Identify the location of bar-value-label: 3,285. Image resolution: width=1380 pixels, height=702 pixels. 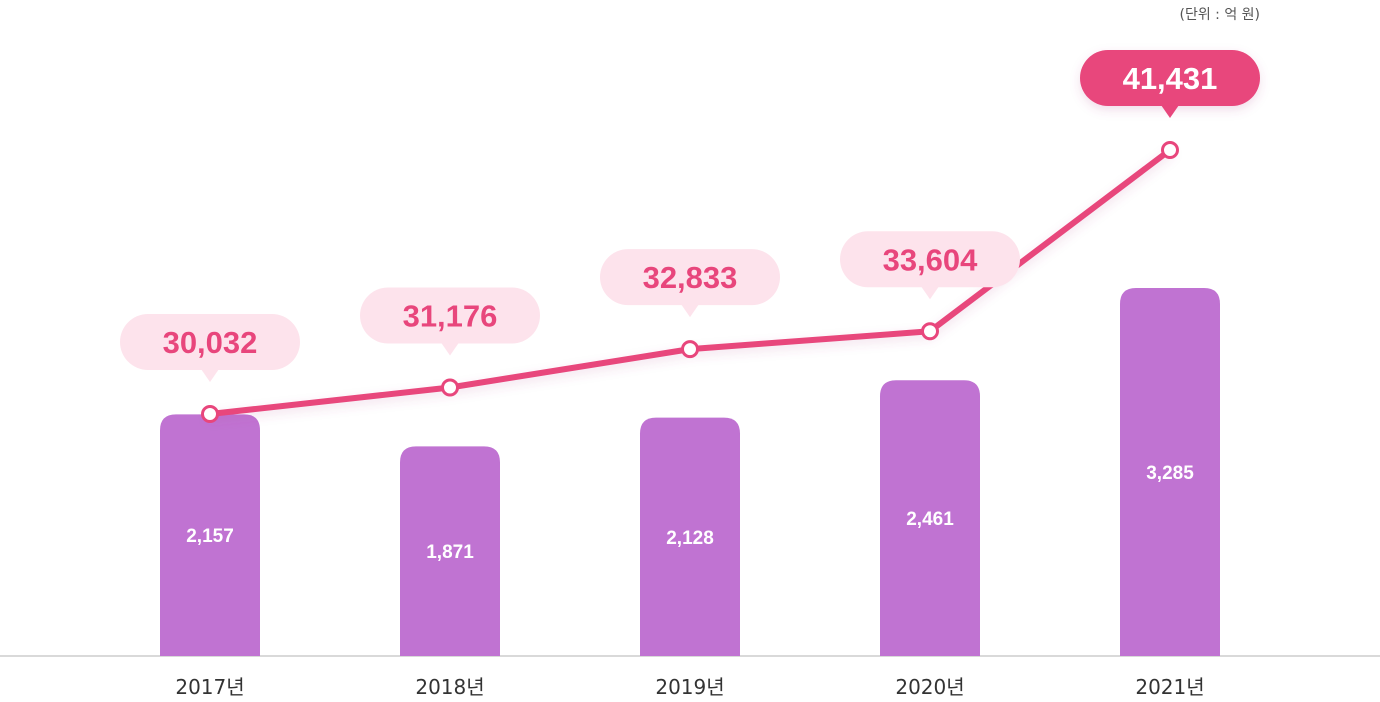
(1170, 473).